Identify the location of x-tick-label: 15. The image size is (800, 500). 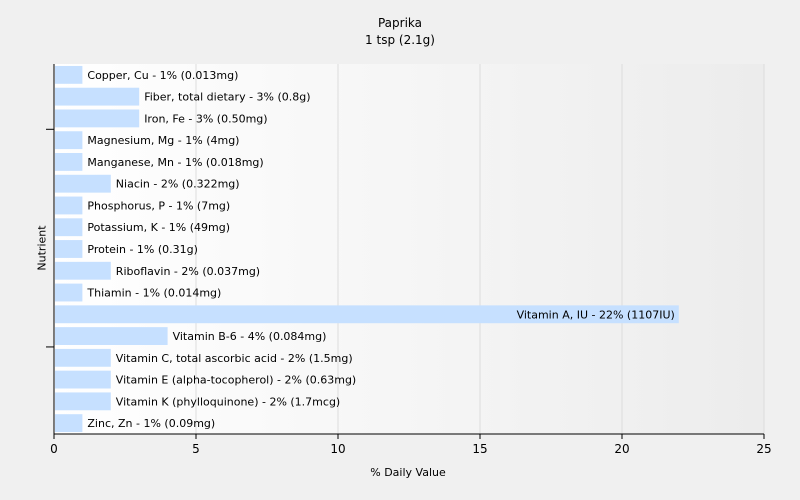
(479, 449).